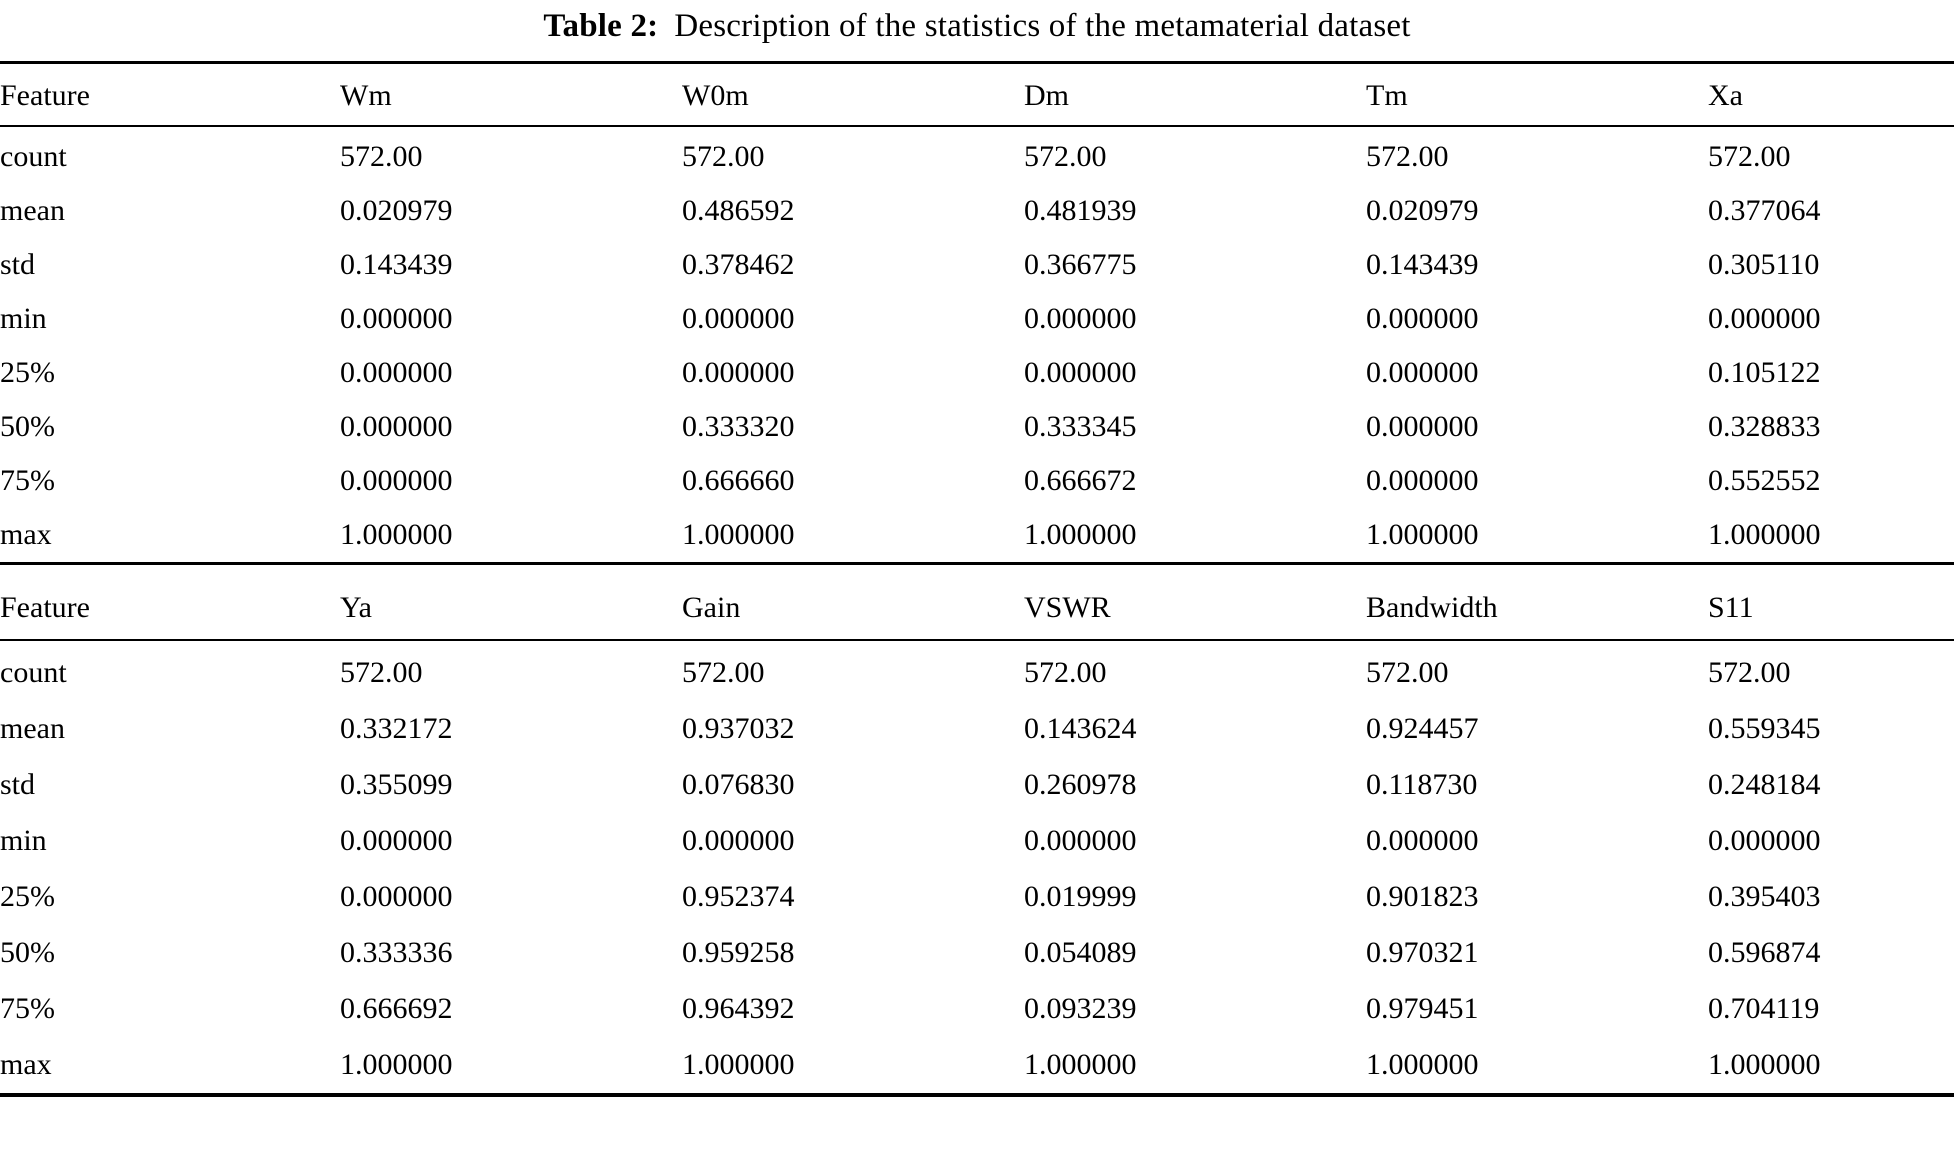 Image resolution: width=1954 pixels, height=1158 pixels. I want to click on cell: 0.333345, so click(1080, 426).